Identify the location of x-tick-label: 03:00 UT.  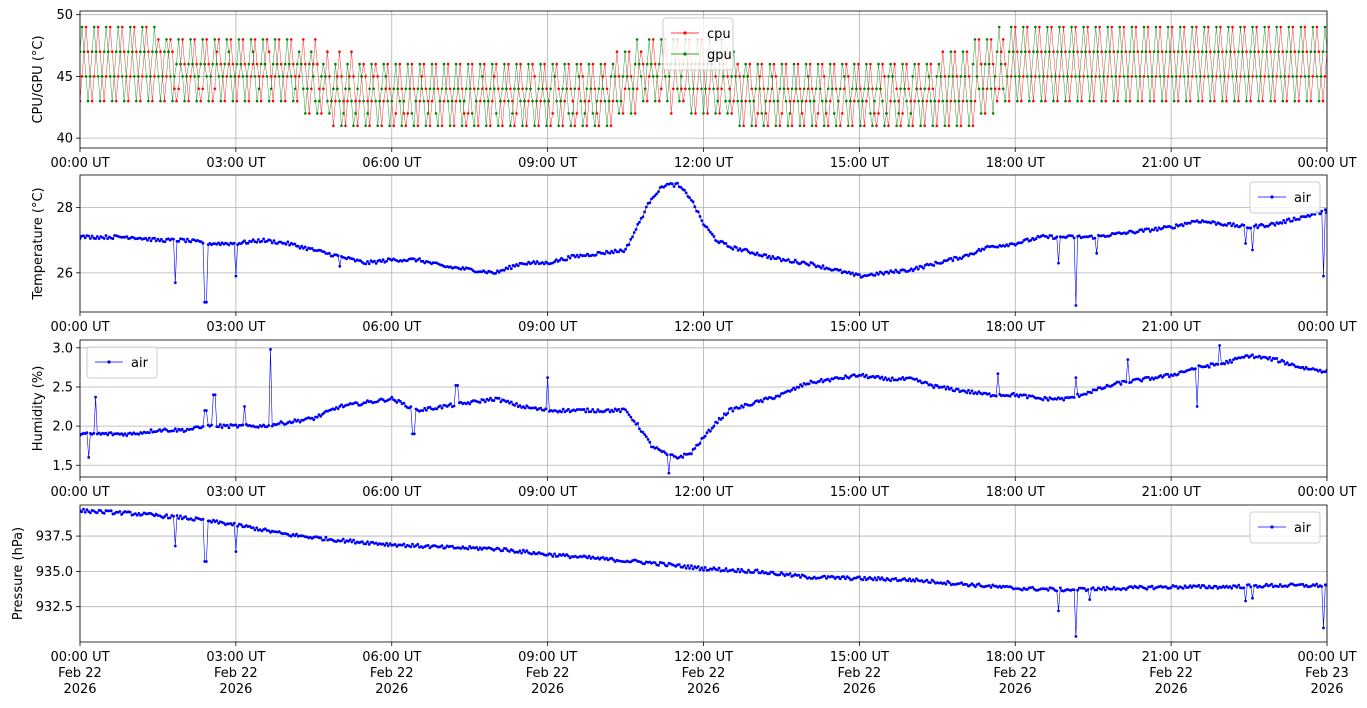
(235, 492).